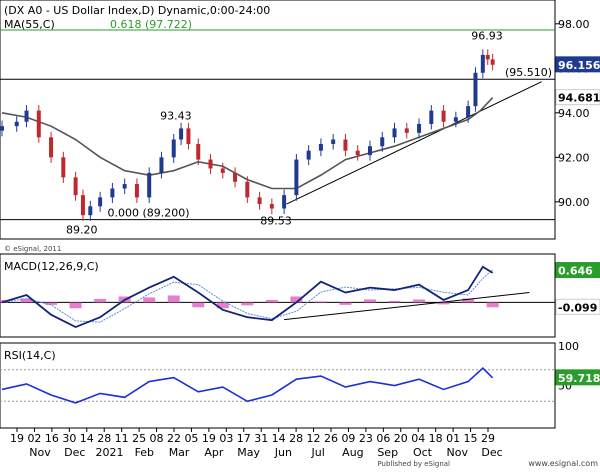 This screenshot has height=473, width=600. I want to click on macd-trendline, so click(407, 306).